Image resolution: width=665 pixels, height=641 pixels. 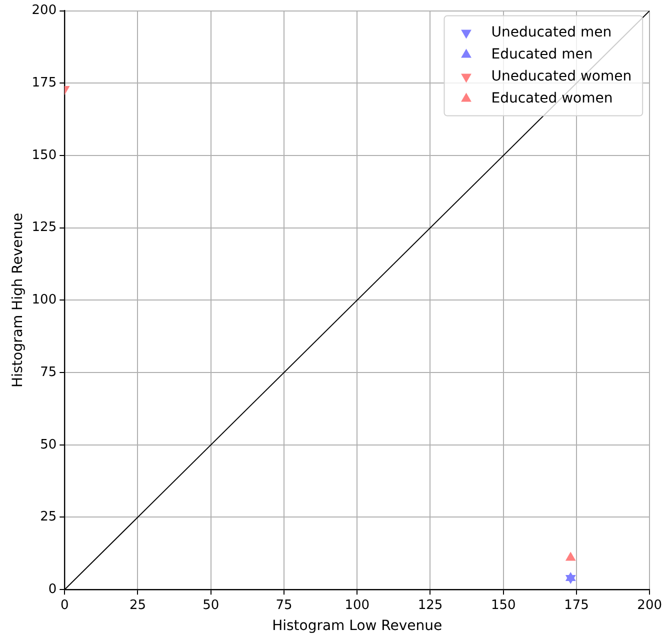 I want to click on x-tick-label: 175, so click(x=576, y=605).